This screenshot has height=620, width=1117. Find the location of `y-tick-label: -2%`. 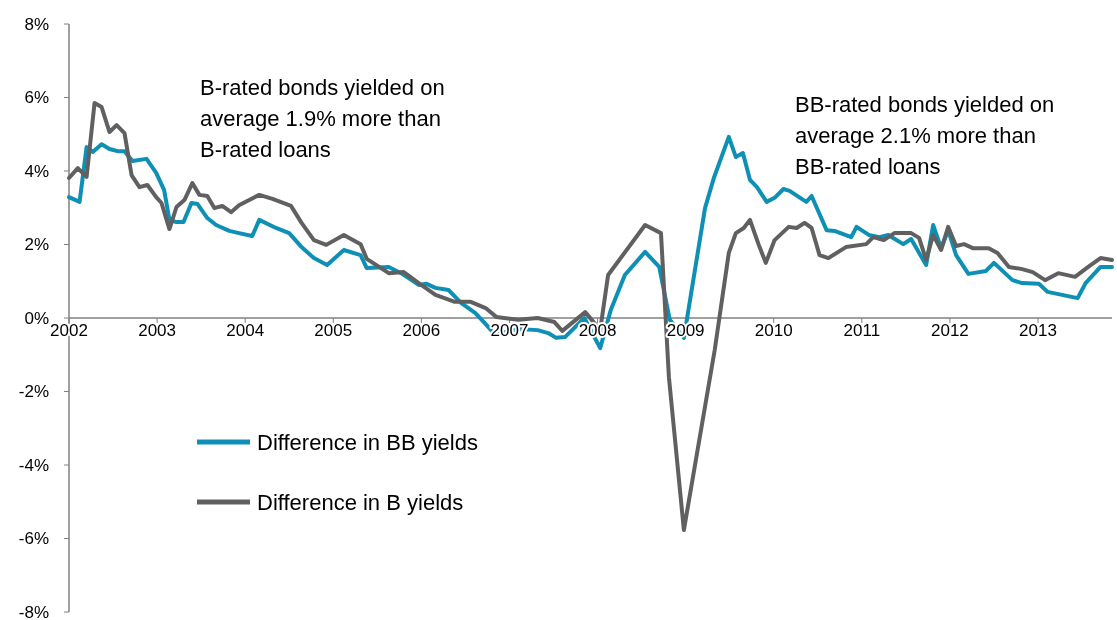

y-tick-label: -2% is located at coordinates (33, 392).